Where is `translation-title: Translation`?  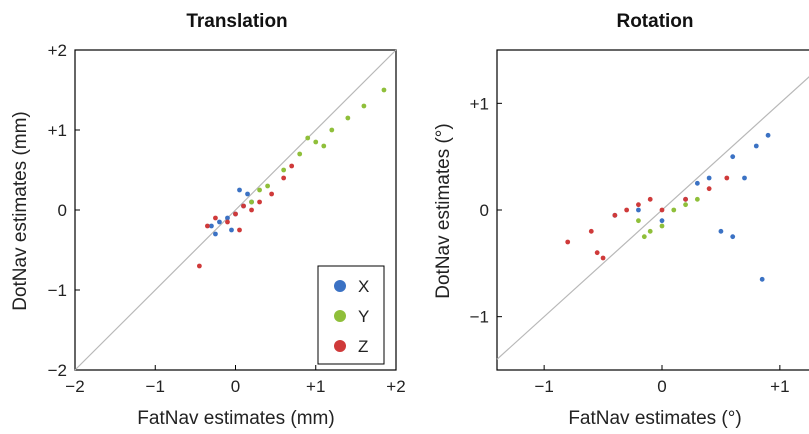
translation-title: Translation is located at coordinates (236, 21).